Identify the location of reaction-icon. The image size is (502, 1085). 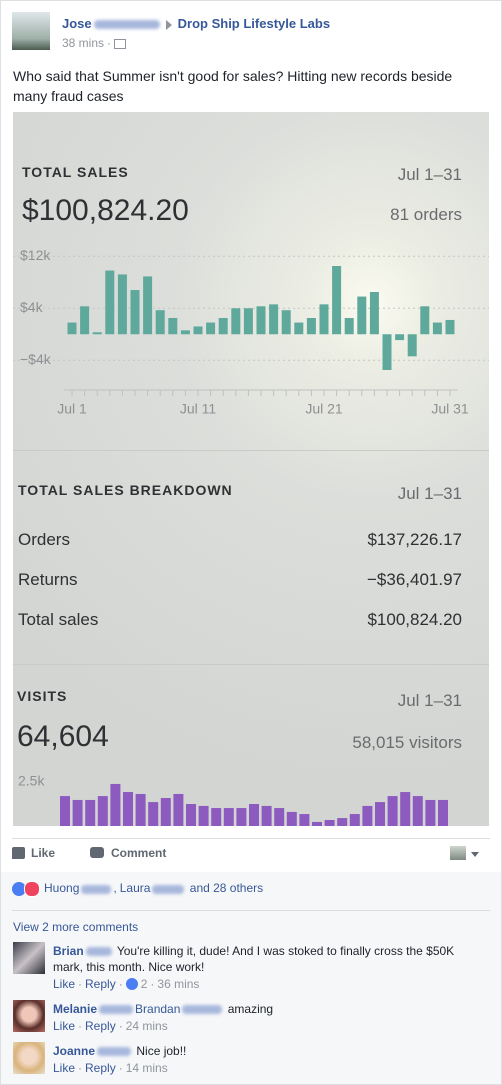
(131, 984).